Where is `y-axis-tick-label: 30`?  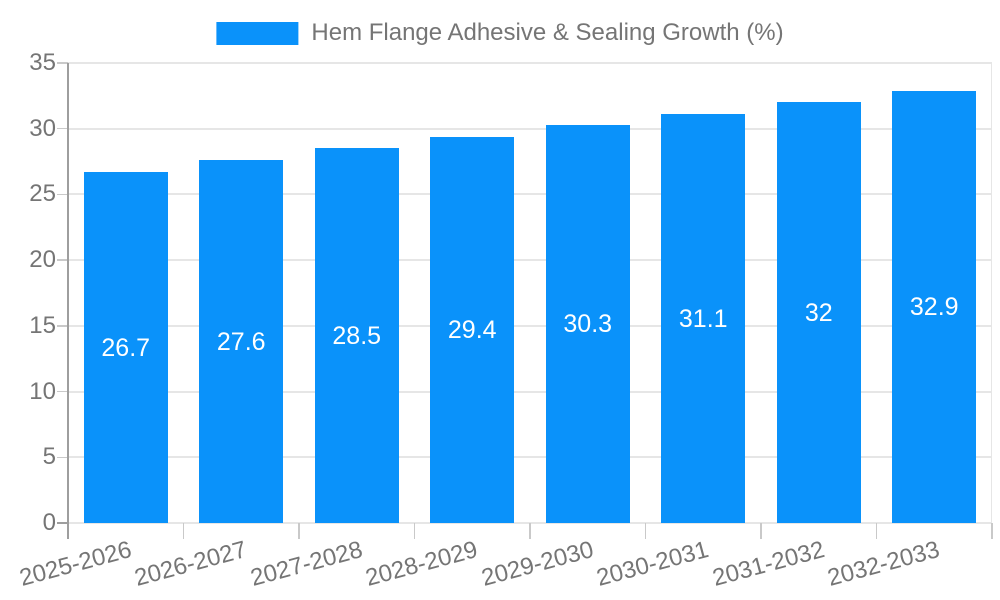 y-axis-tick-label: 30 is located at coordinates (42, 128).